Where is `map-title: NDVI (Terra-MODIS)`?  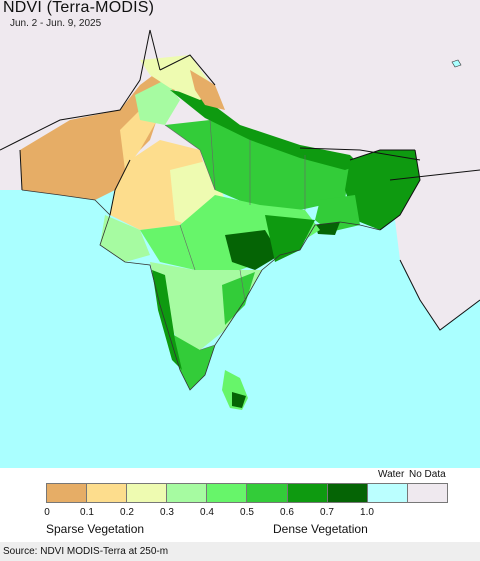 map-title: NDVI (Terra-MODIS) is located at coordinates (79, 8).